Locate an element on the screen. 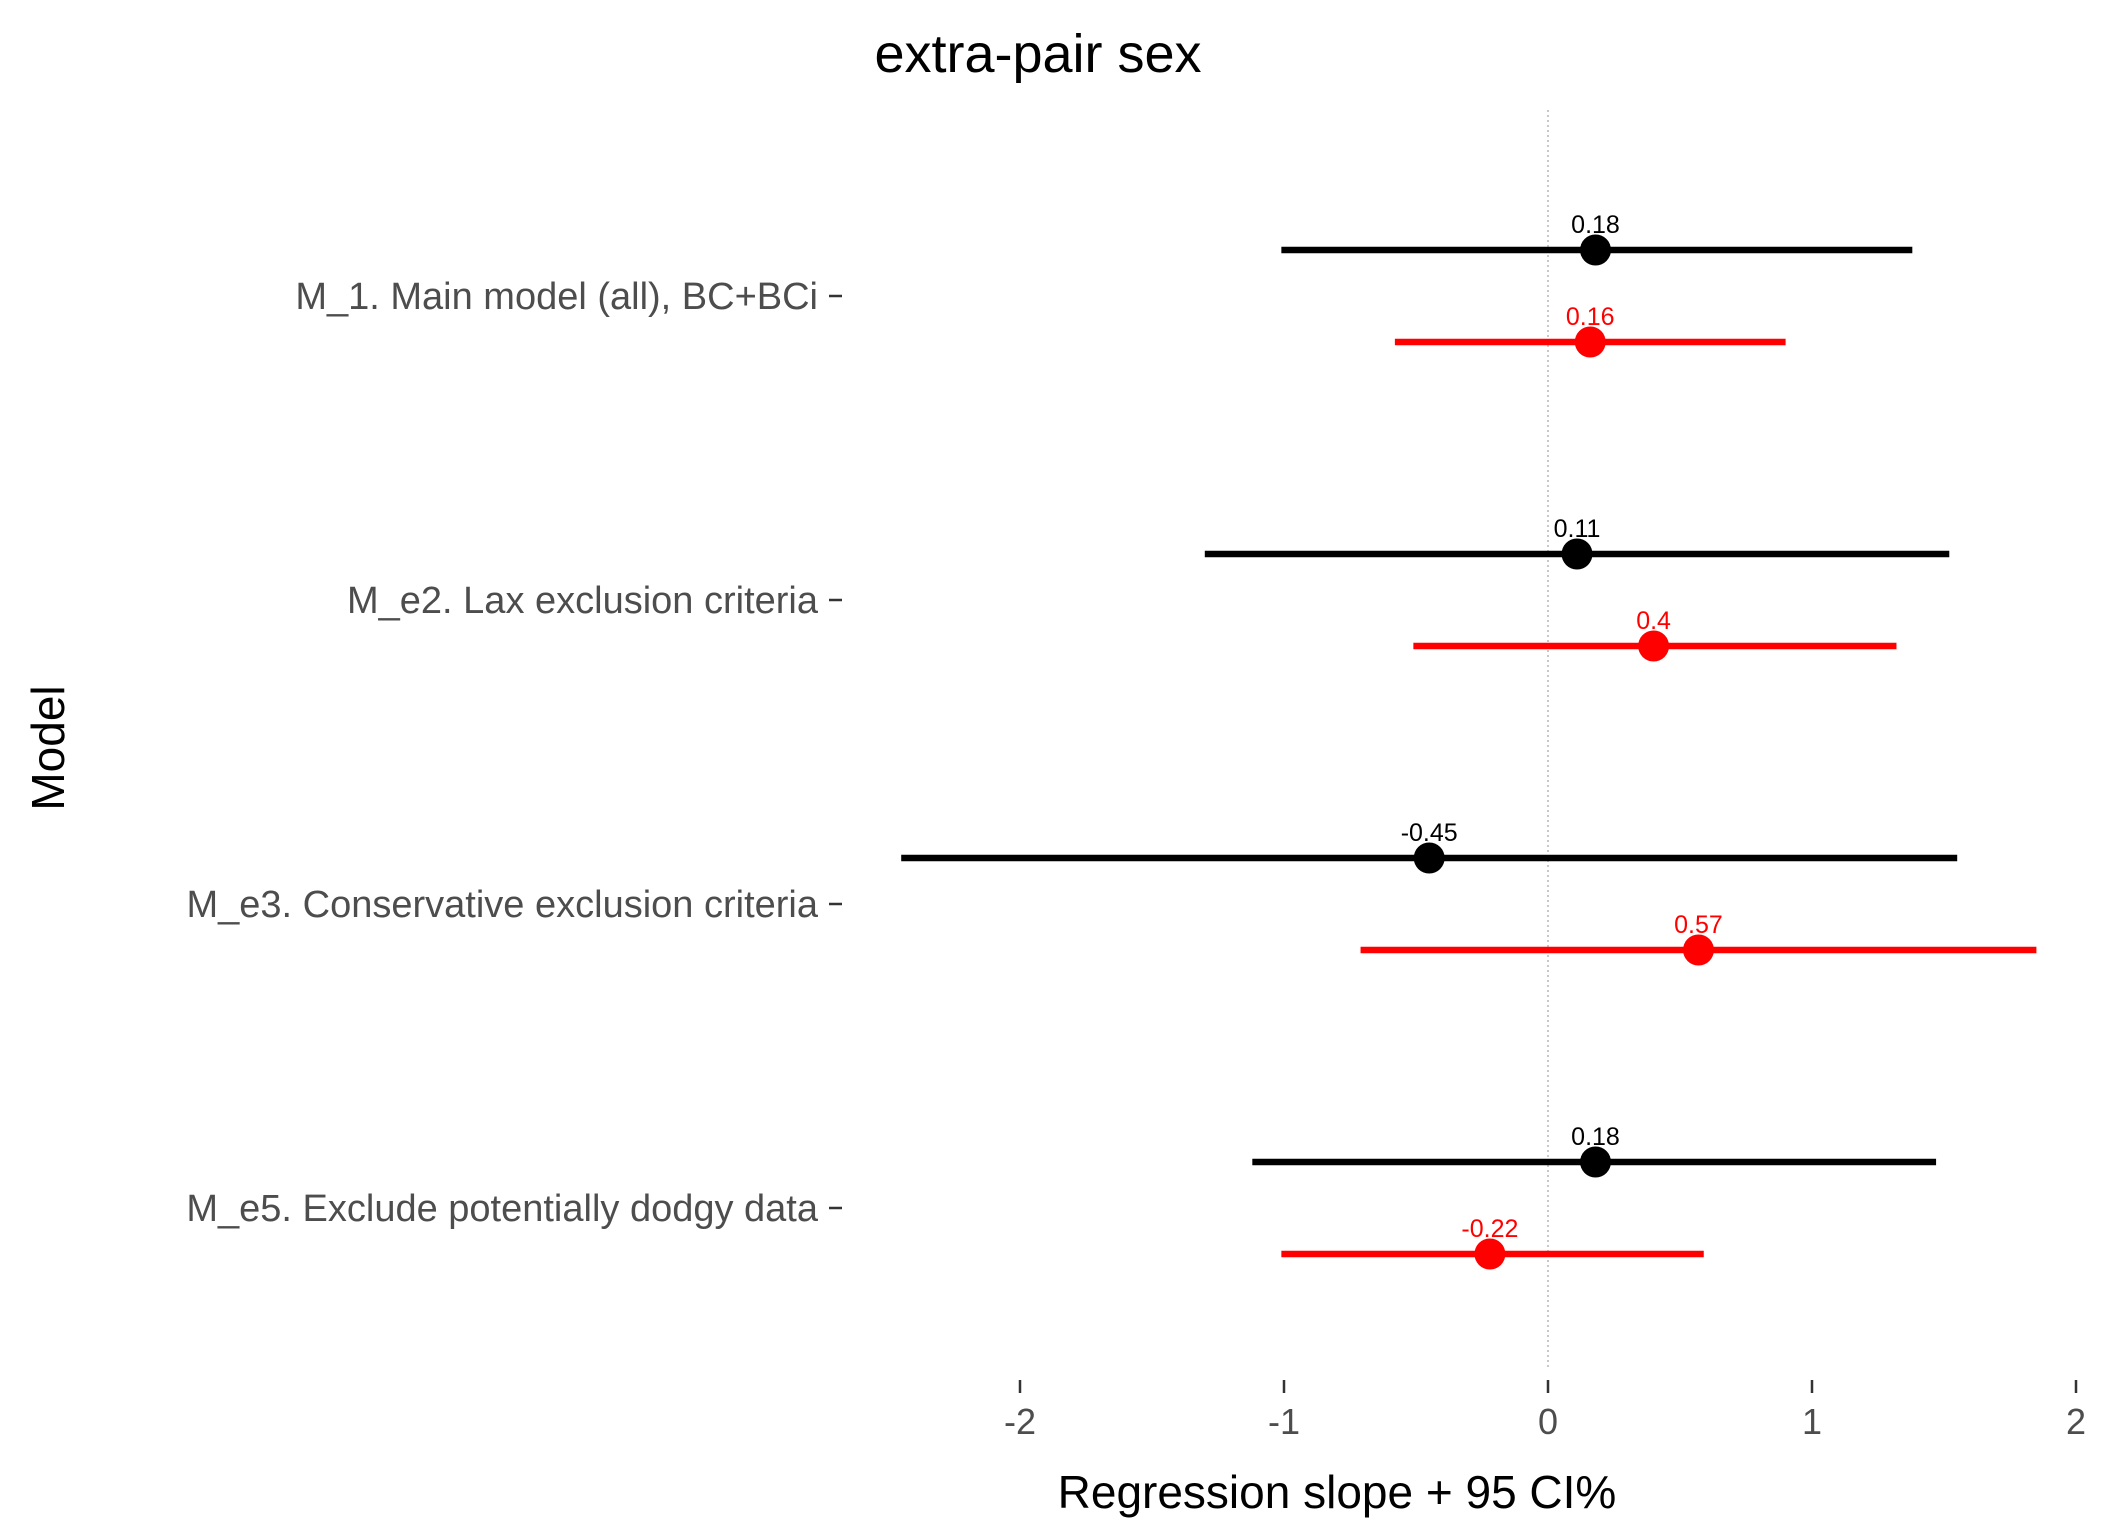 This screenshot has height=1536, width=2112. data-label: -0.22 is located at coordinates (1489, 1229).